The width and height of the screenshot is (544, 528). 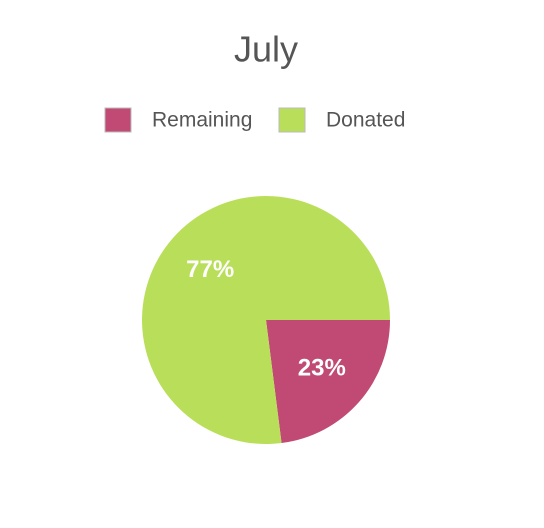 I want to click on pie-slice, so click(x=328, y=382).